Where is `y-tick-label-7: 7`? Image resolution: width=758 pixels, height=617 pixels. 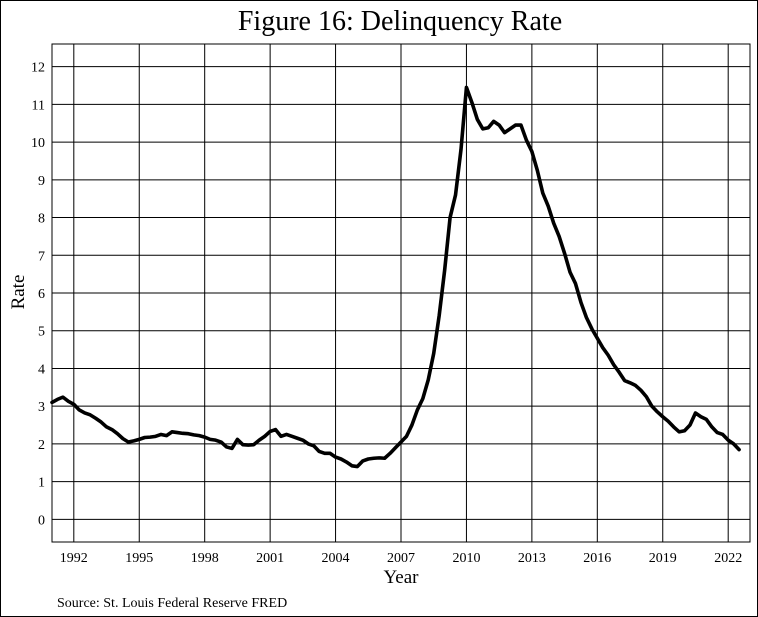
y-tick-label-7: 7 is located at coordinates (41, 256).